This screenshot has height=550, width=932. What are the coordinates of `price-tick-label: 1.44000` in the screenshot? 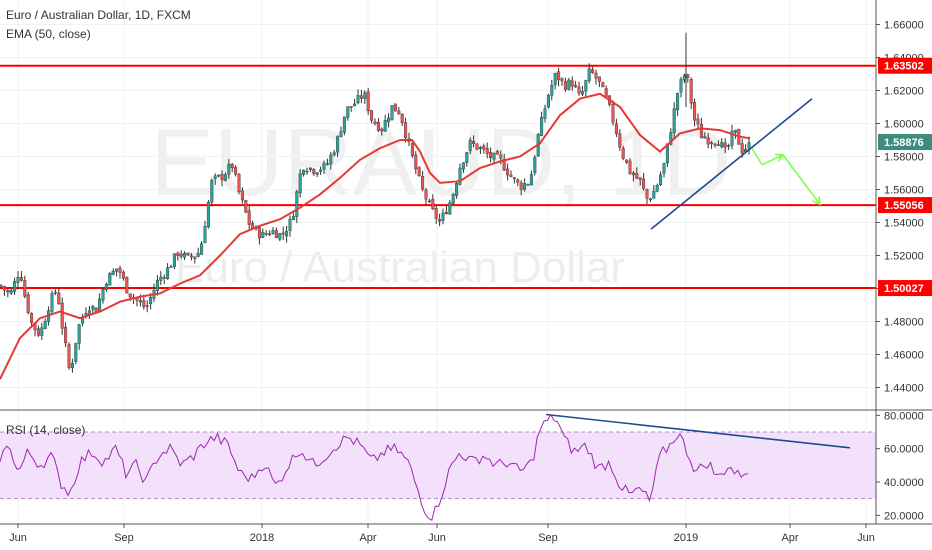 It's located at (904, 389).